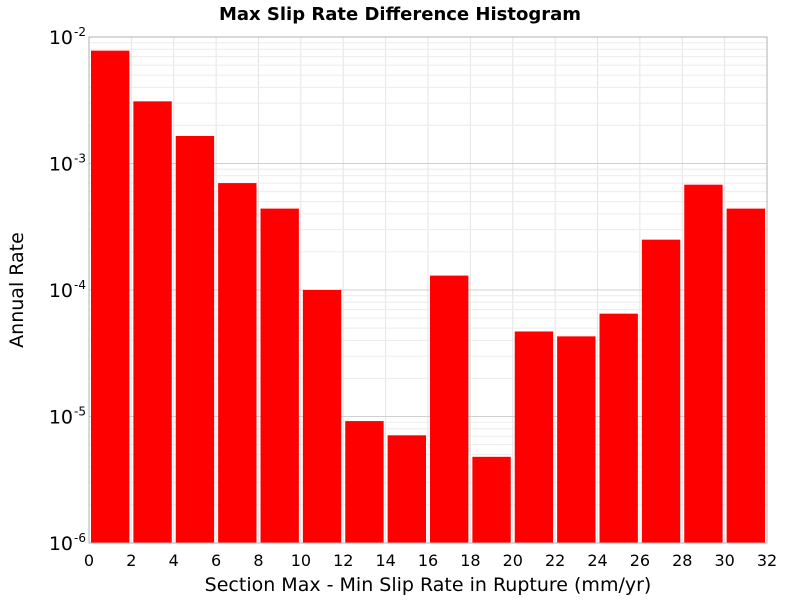 Image resolution: width=800 pixels, height=600 pixels. Describe the element at coordinates (724, 560) in the screenshot. I see `x-tick-label: 30` at that location.